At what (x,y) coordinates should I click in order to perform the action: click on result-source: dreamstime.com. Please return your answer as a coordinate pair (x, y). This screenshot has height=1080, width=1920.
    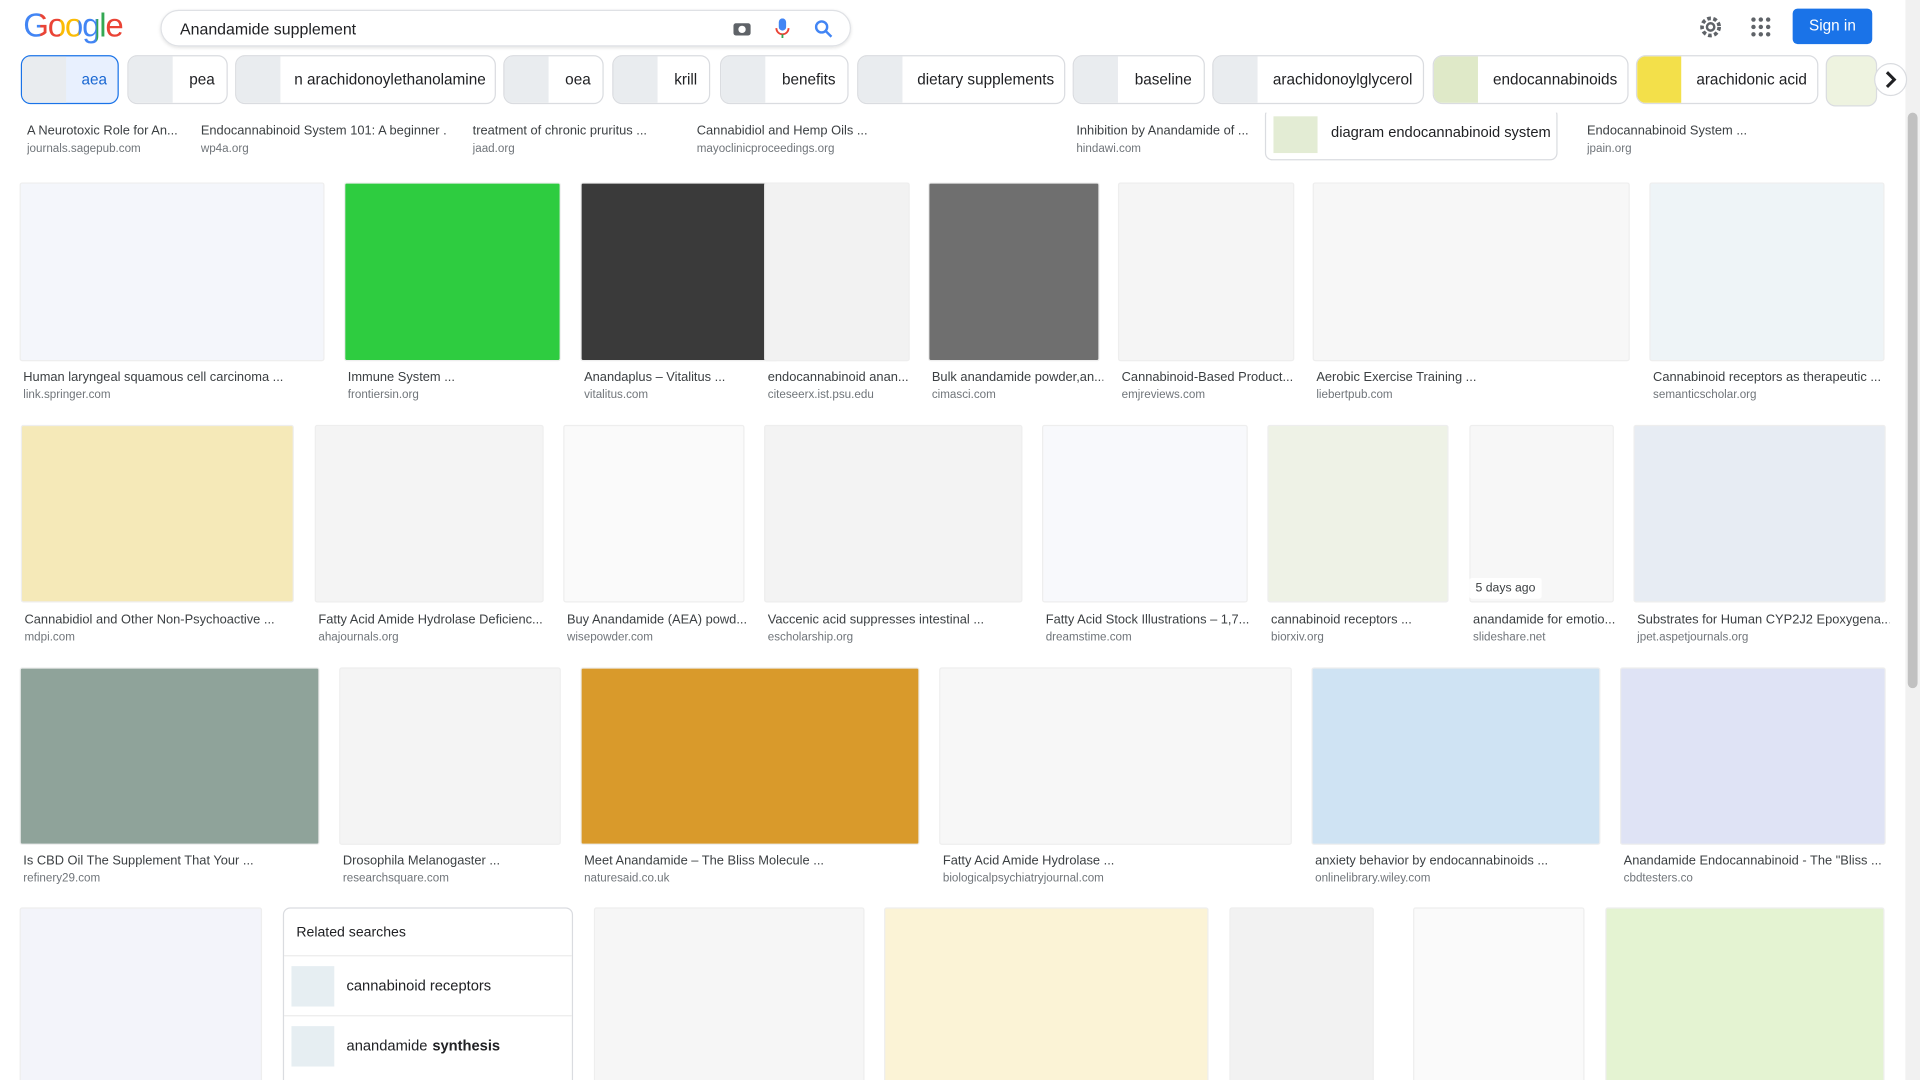
    Looking at the image, I should click on (1088, 637).